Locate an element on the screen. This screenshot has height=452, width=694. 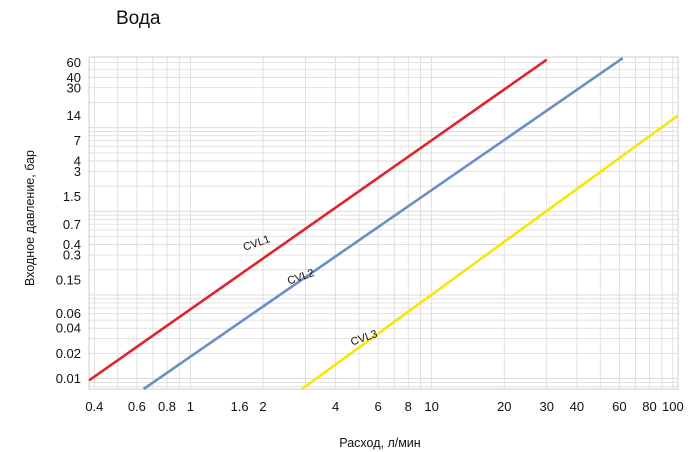
y-tick-label: 0.3 is located at coordinates (72, 255).